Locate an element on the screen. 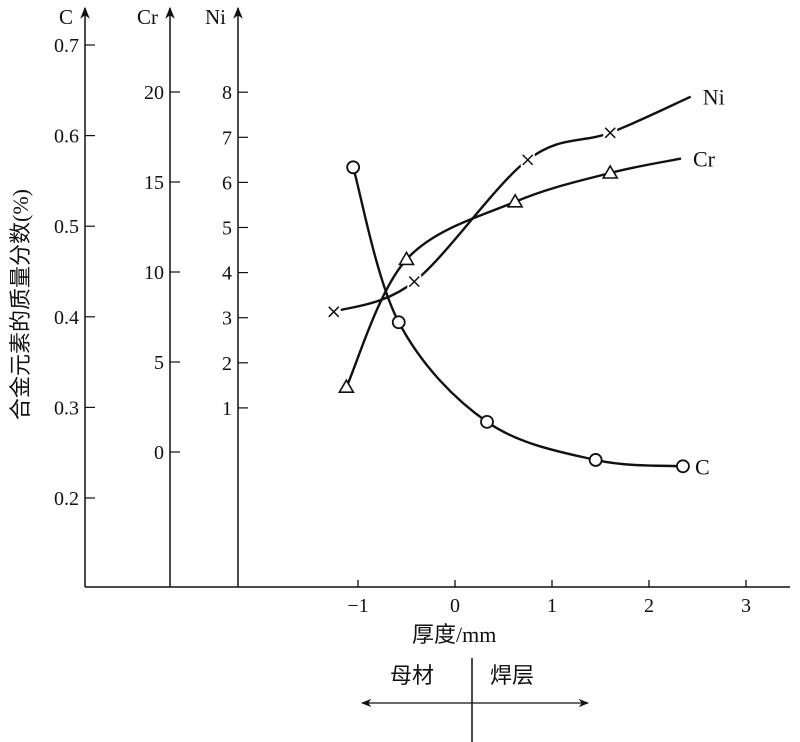  y-tick-label-cr: 10 is located at coordinates (154, 273).